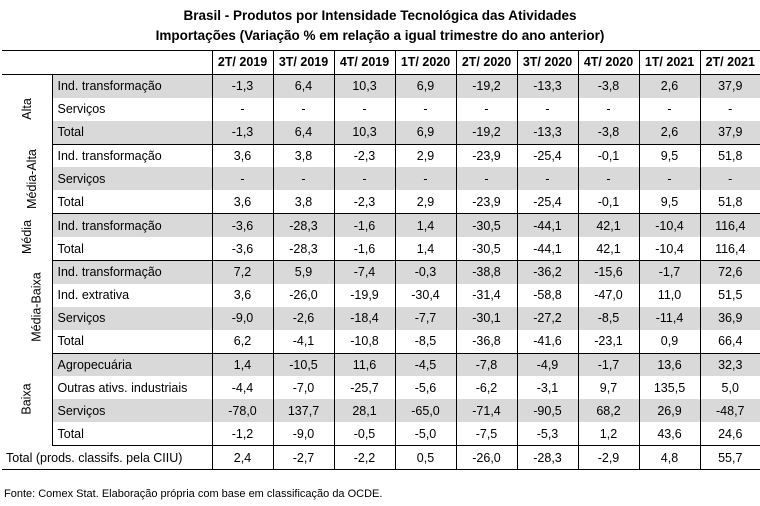  I want to click on value-cell: -0,1, so click(608, 156).